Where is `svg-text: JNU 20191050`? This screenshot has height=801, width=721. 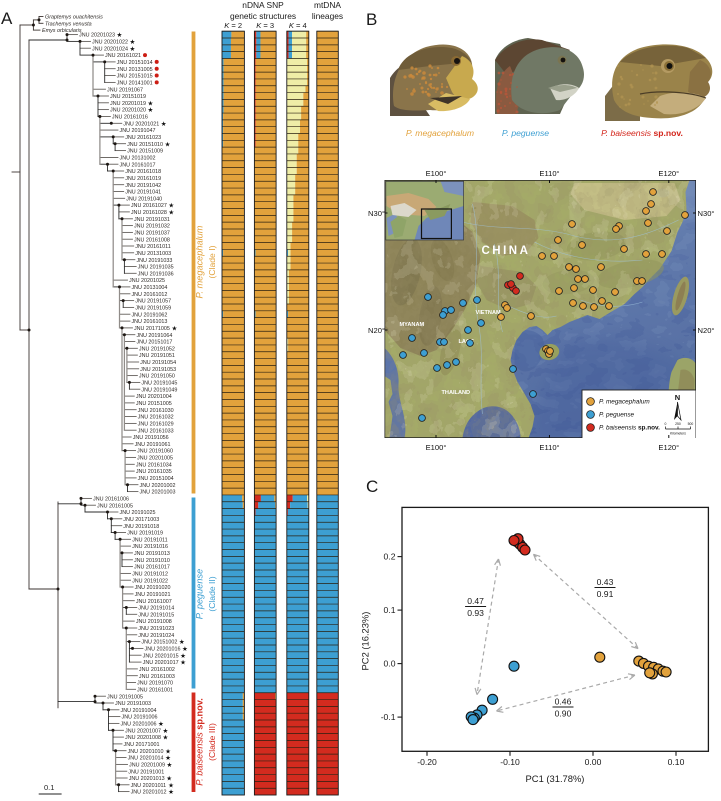 svg-text: JNU 20191050 is located at coordinates (157, 377).